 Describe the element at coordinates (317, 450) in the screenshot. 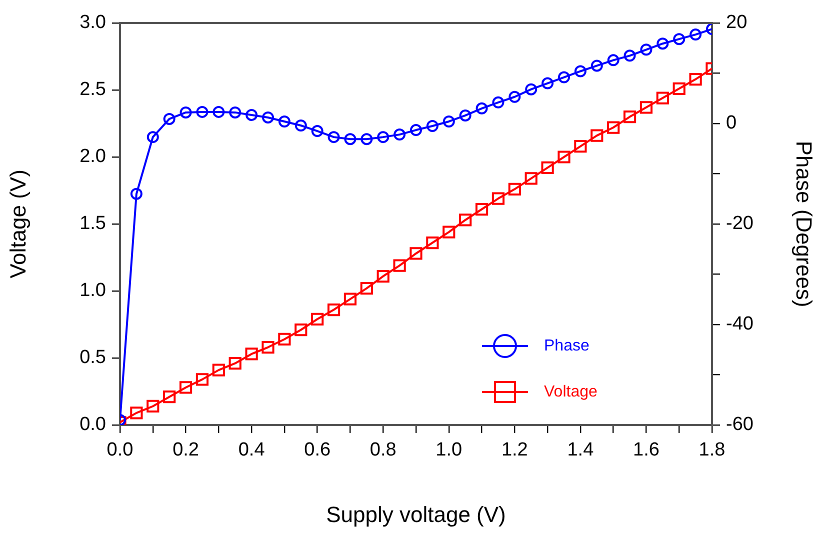

I see `x-tick-label: 0.6` at that location.